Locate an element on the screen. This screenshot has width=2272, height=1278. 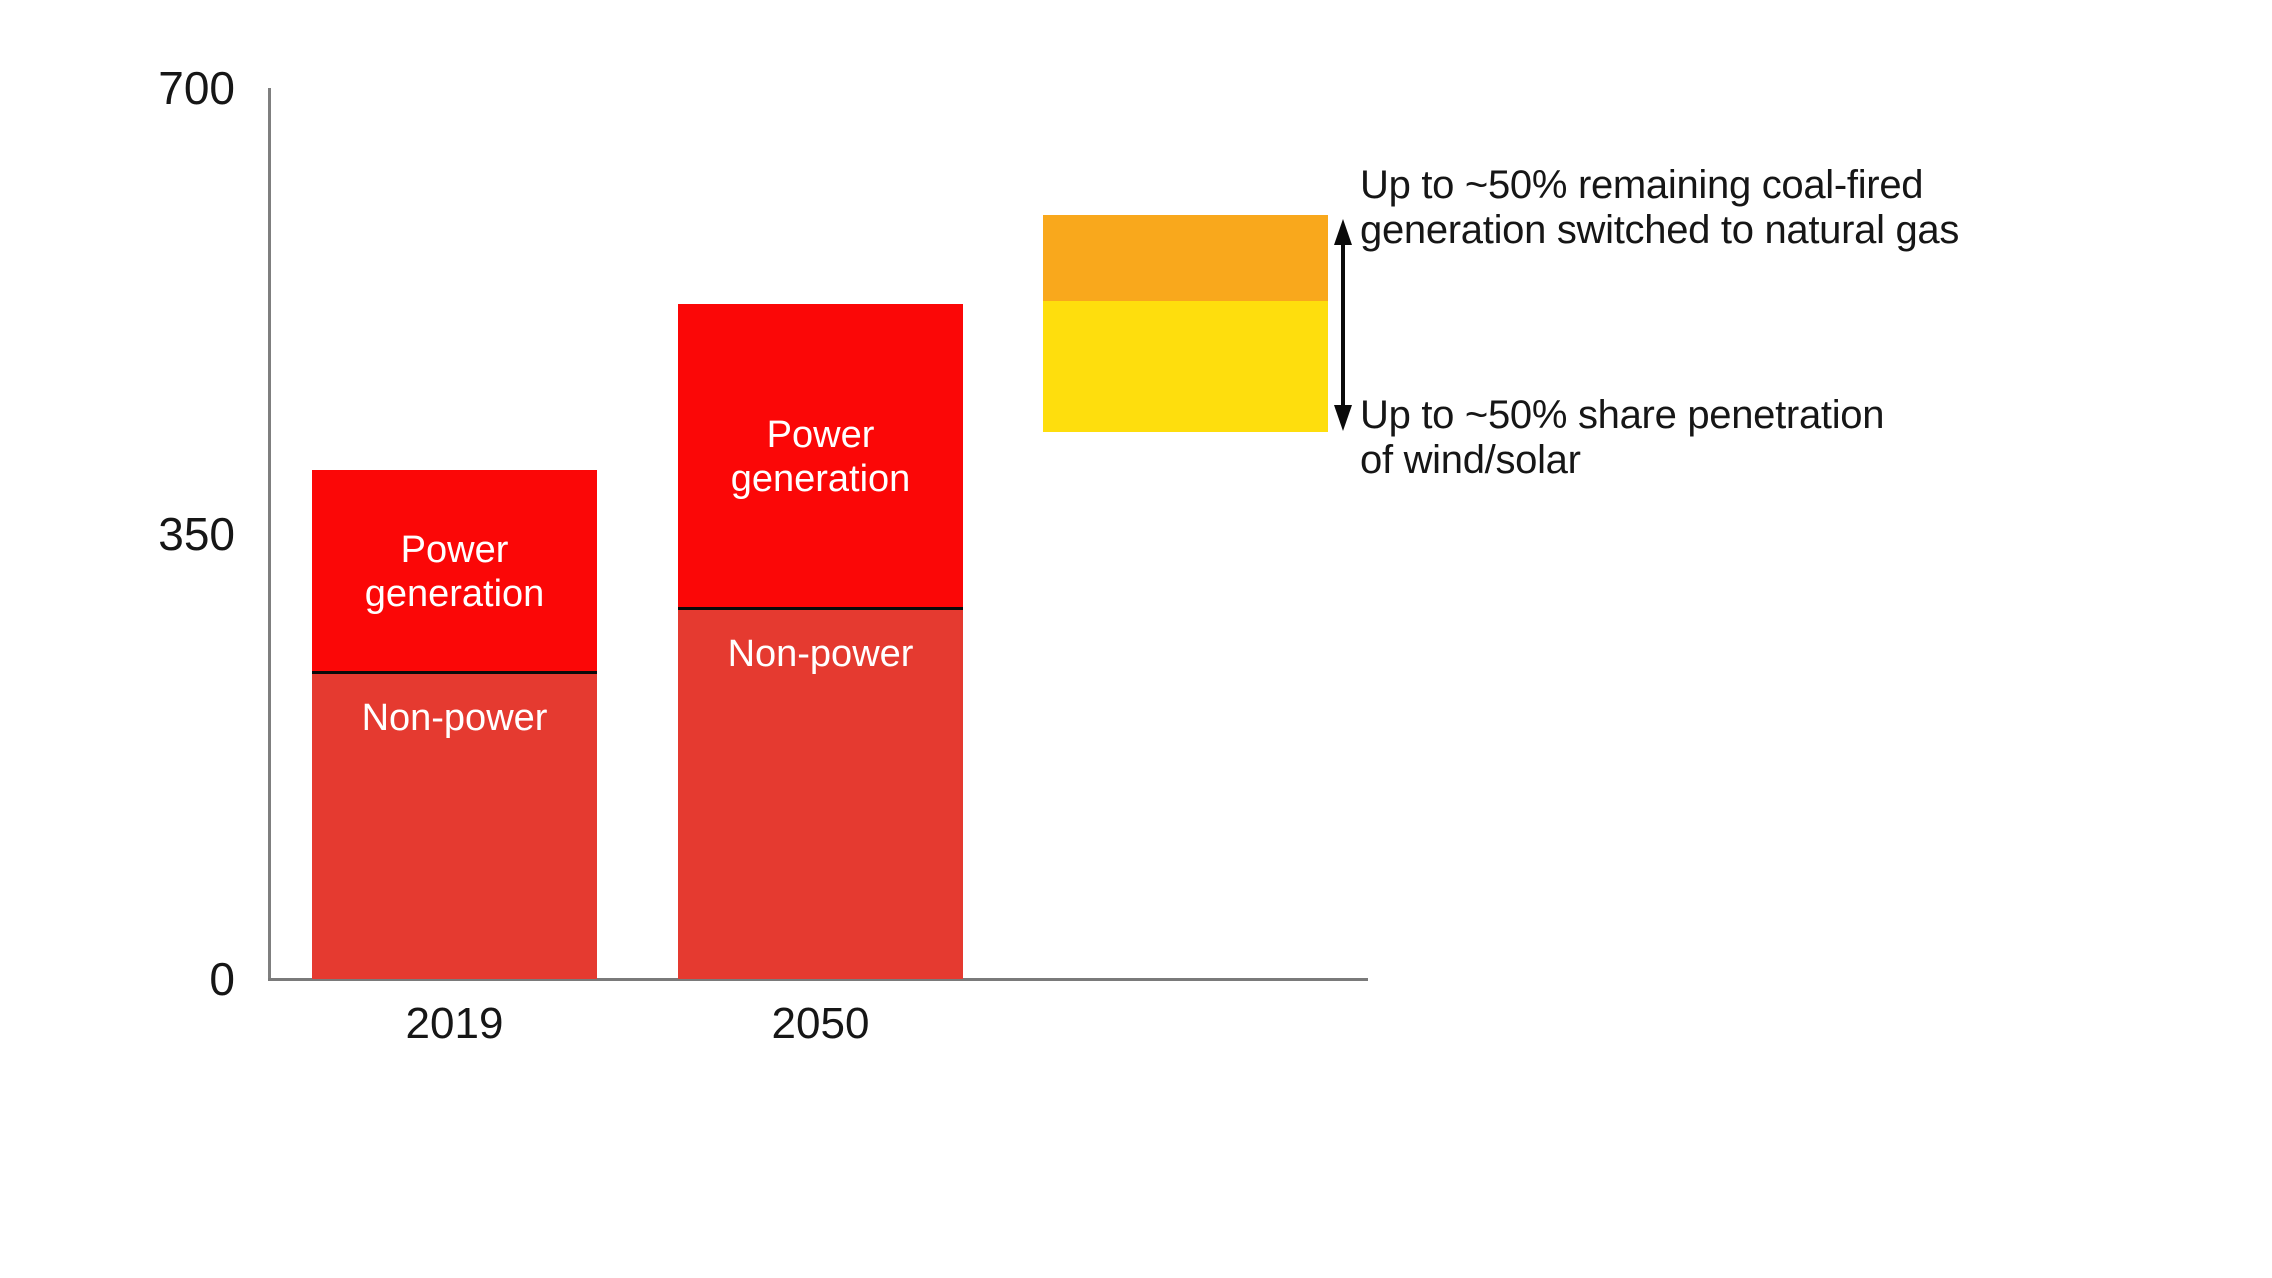
scenario-box is located at coordinates (1185, 323).